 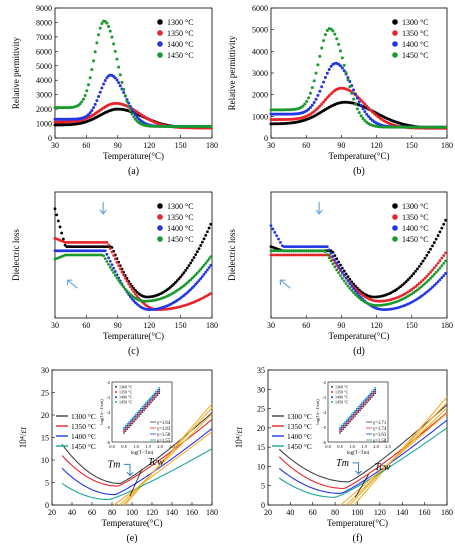 I want to click on gamma-label: γ=1.63, so click(x=380, y=435).